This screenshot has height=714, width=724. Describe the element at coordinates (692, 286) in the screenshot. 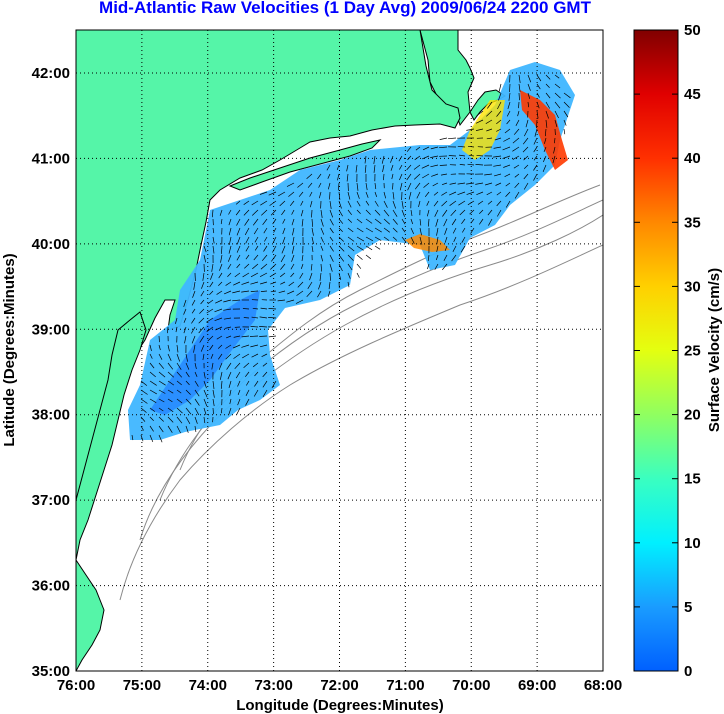

I see `colorbar-tick-label: 30` at that location.